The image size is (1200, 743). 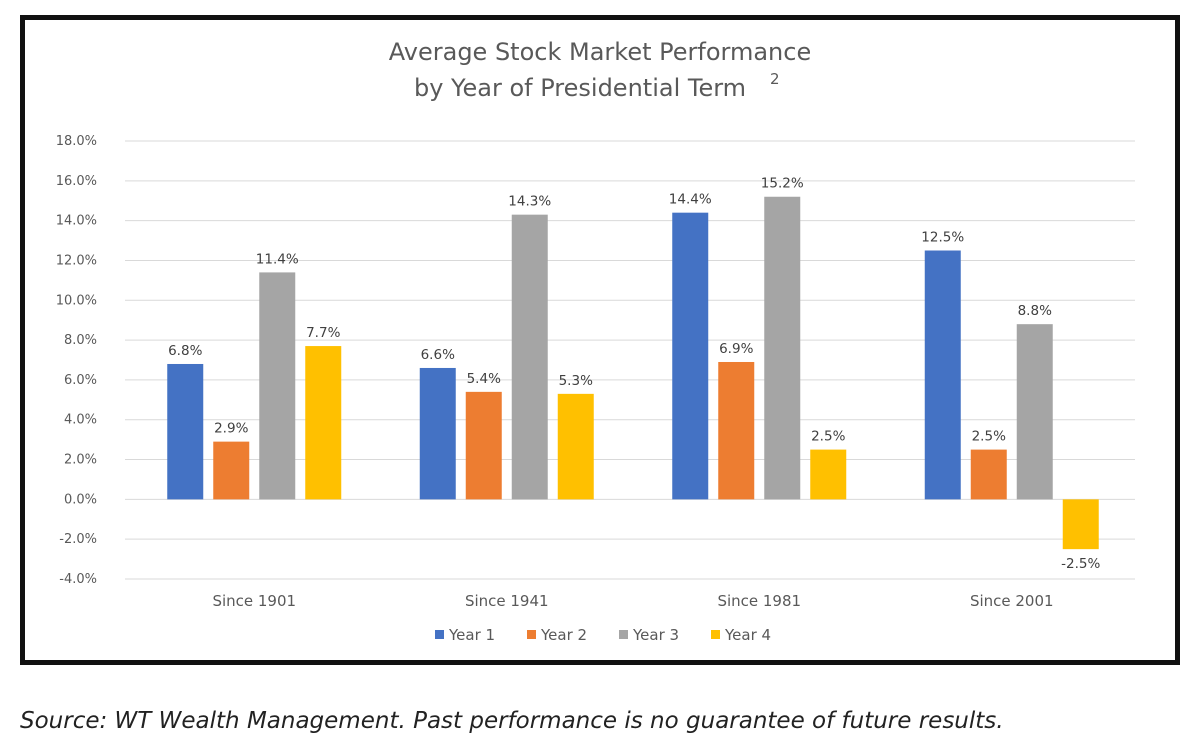 What do you see at coordinates (1012, 601) in the screenshot?
I see `x-category-label: Since 2001` at bounding box center [1012, 601].